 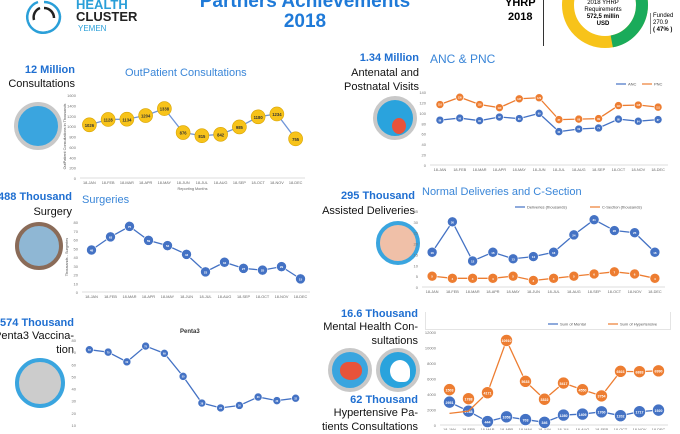 I want to click on anc-xtick: 18-JUL, so click(x=559, y=170).